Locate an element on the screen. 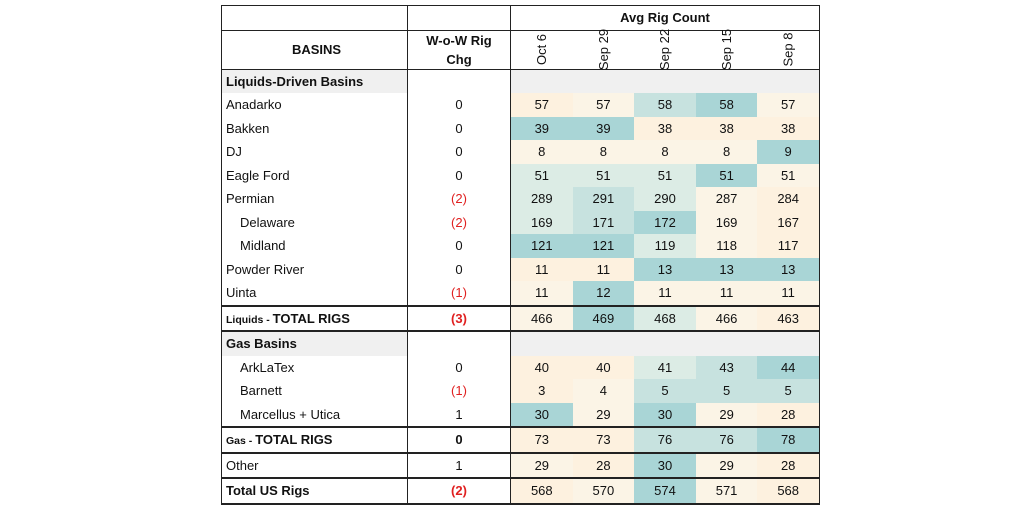 The height and width of the screenshot is (512, 1024). basin-name: Delaware is located at coordinates (314, 222).